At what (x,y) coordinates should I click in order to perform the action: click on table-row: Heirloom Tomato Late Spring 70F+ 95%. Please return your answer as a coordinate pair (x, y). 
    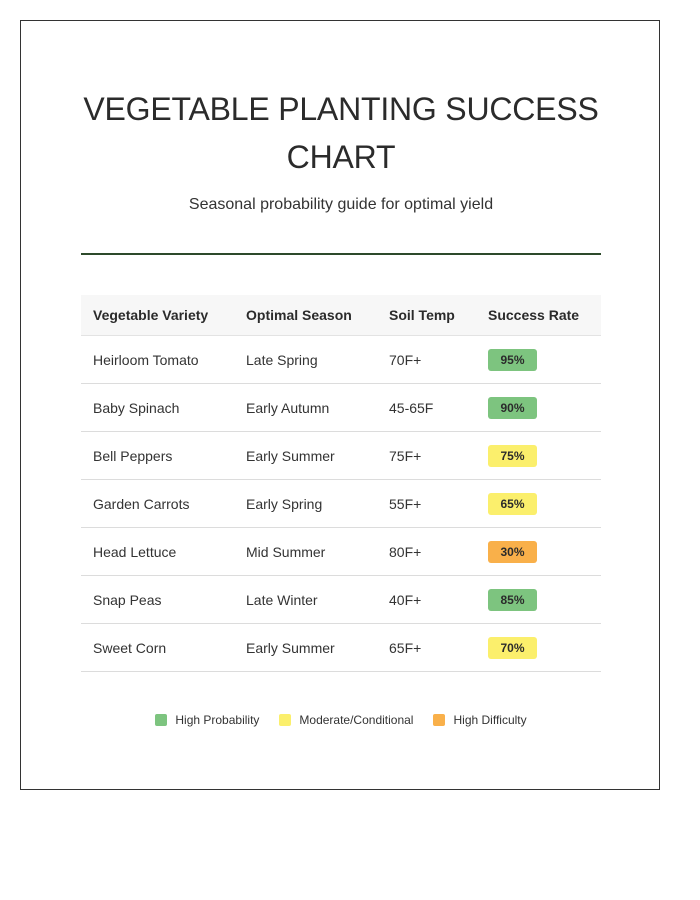
    Looking at the image, I should click on (341, 359).